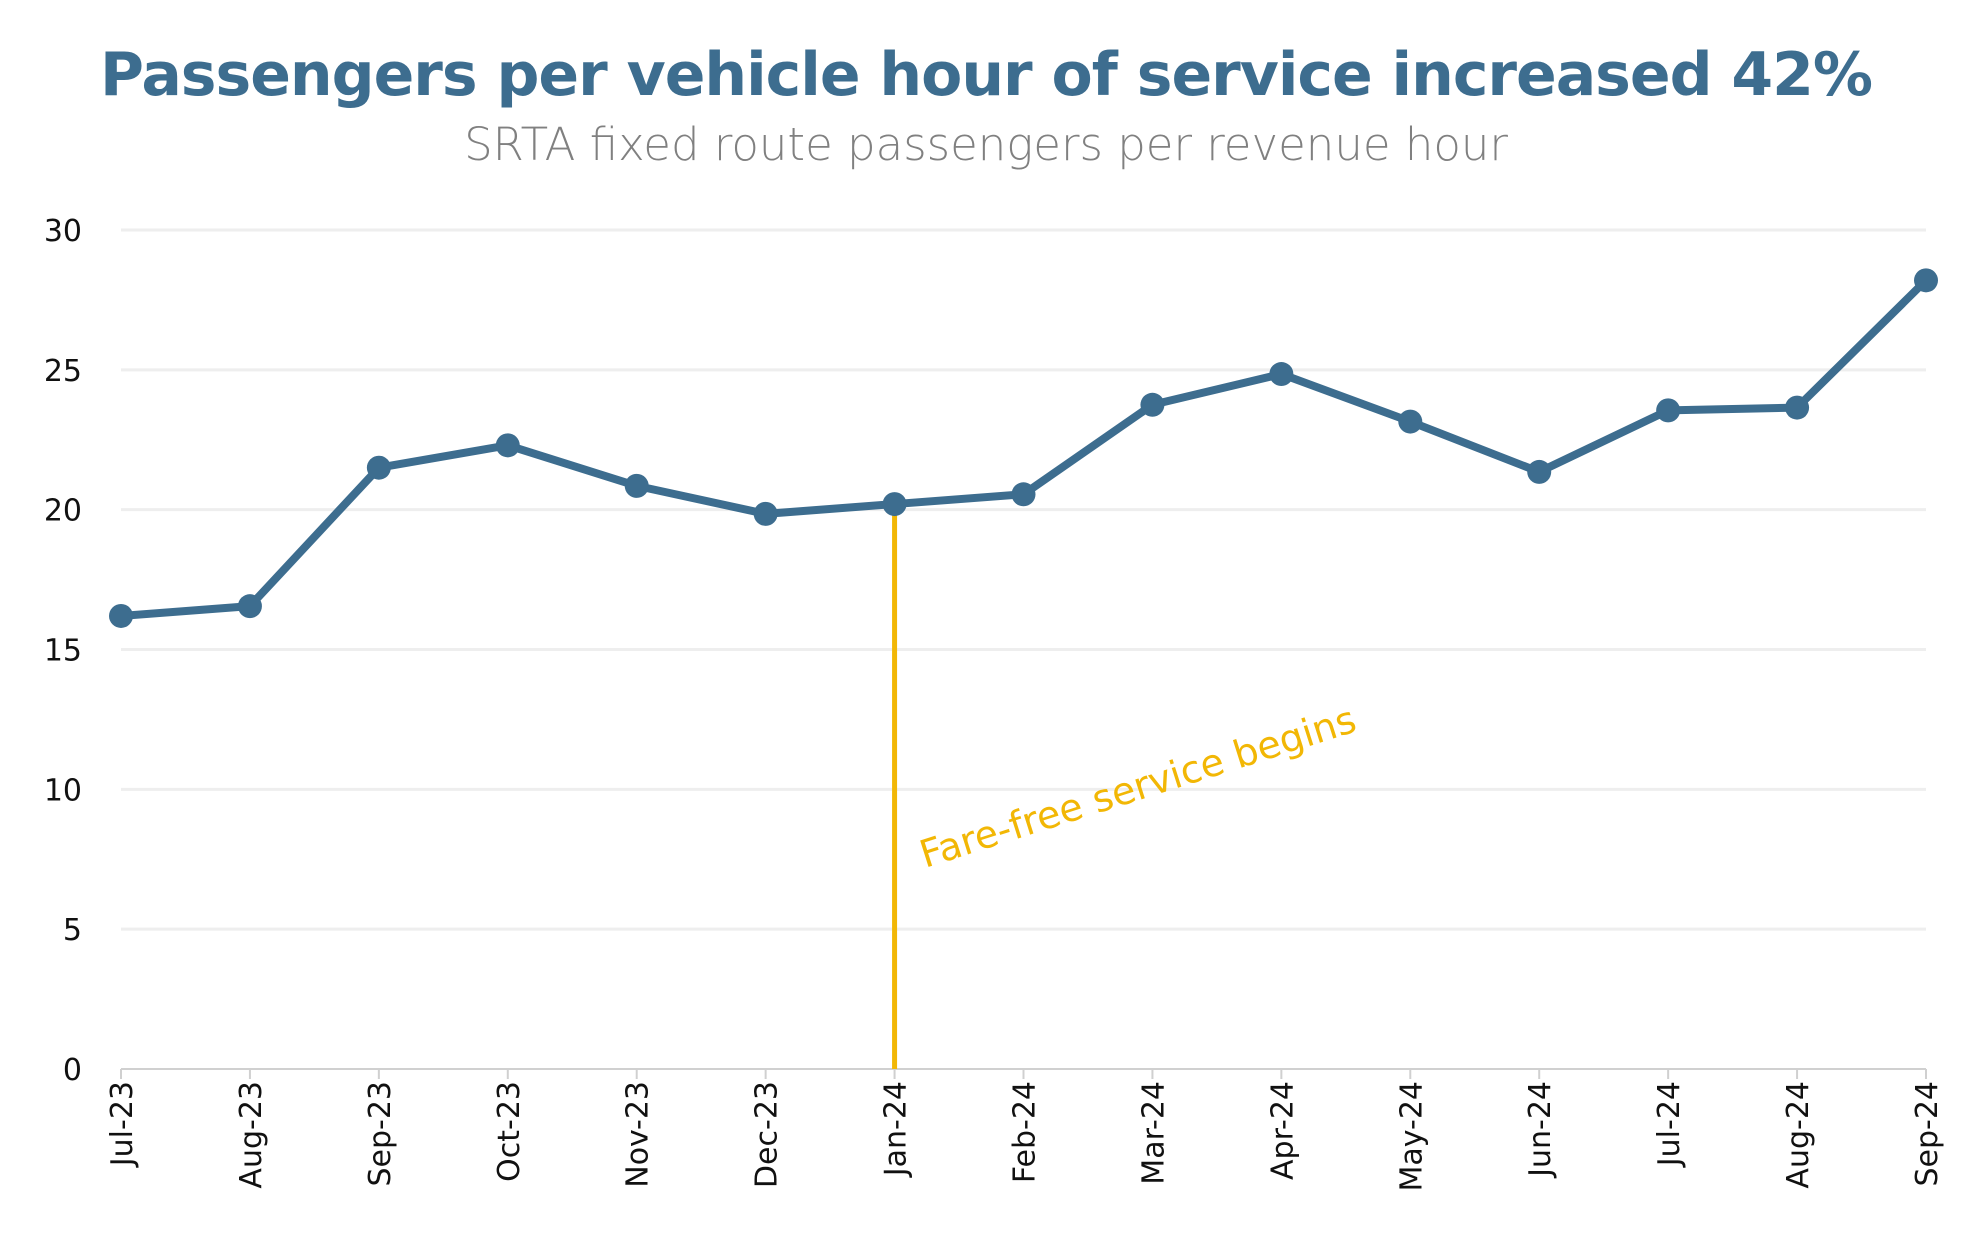  What do you see at coordinates (509, 1131) in the screenshot?
I see `x-tick-label: Oct-23` at bounding box center [509, 1131].